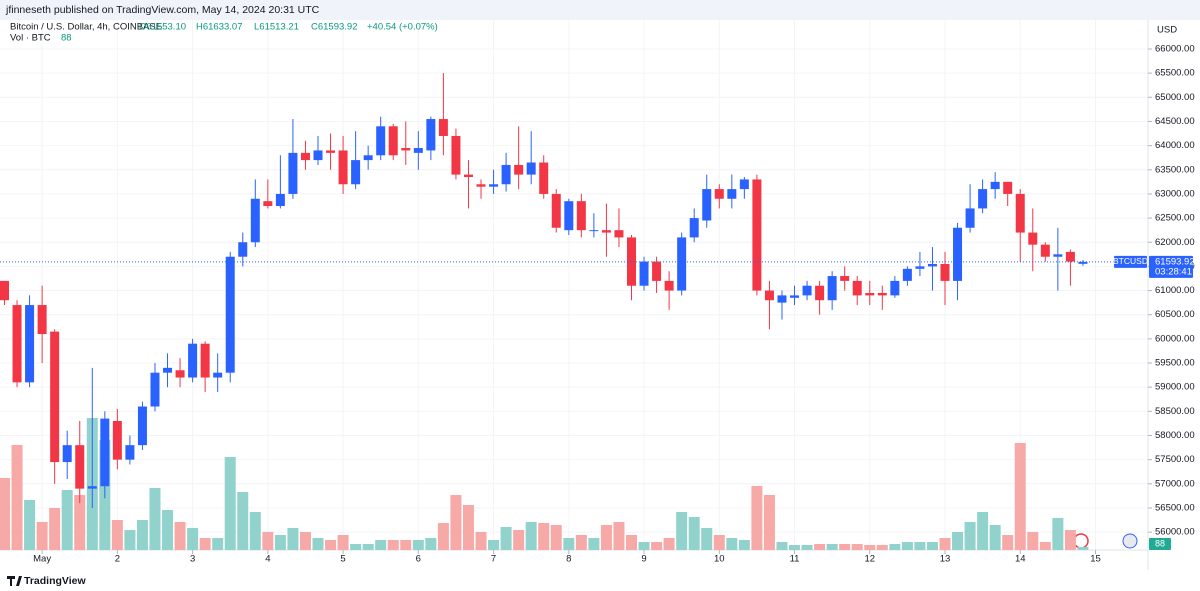  Describe the element at coordinates (334, 27) in the screenshot. I see `legend-close: C61593.92` at that location.